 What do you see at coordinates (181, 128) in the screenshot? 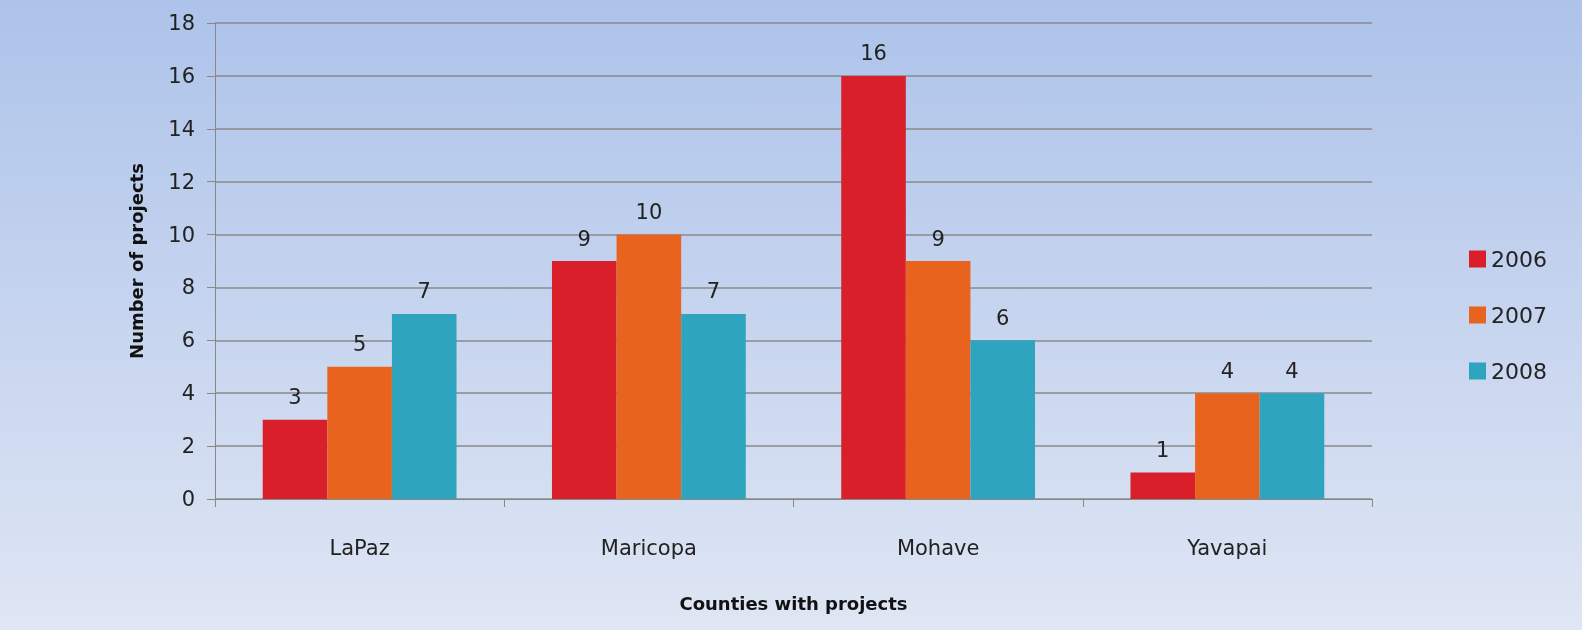
I see `y-tick-label: 14` at bounding box center [181, 128].